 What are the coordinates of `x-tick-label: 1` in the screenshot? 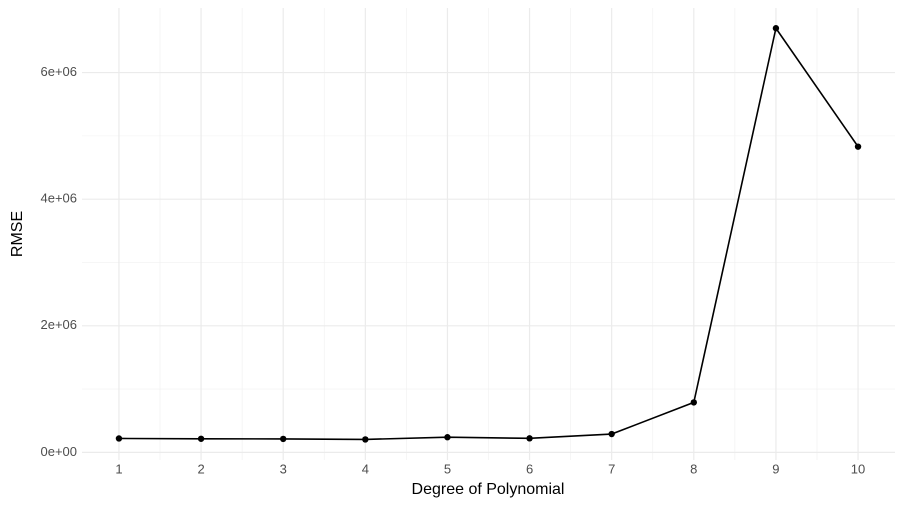 It's located at (118, 468).